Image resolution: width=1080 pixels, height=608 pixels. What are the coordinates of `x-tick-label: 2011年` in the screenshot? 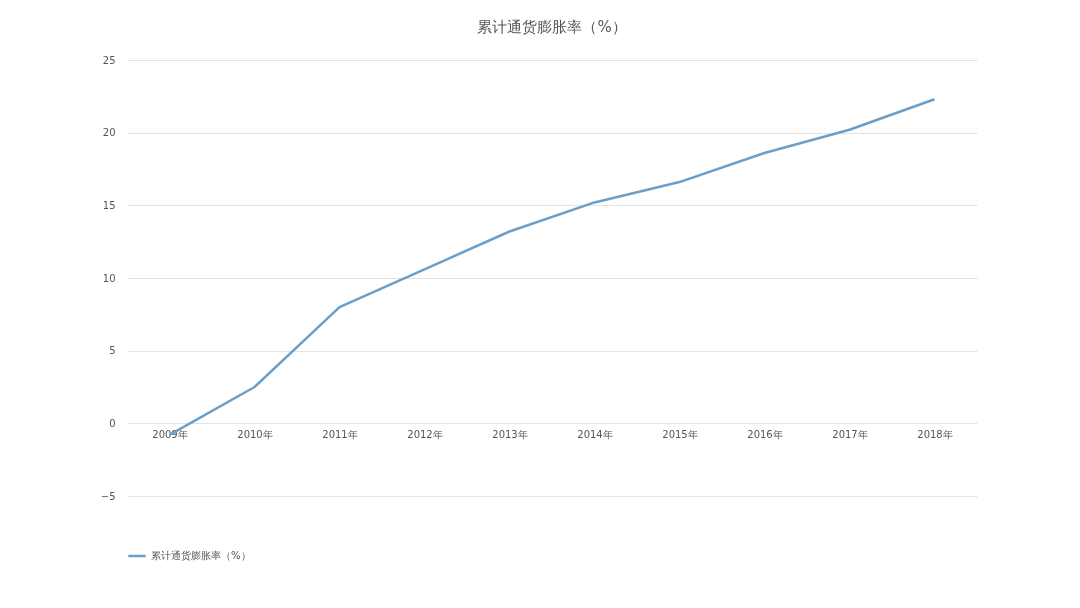 It's located at (340, 434).